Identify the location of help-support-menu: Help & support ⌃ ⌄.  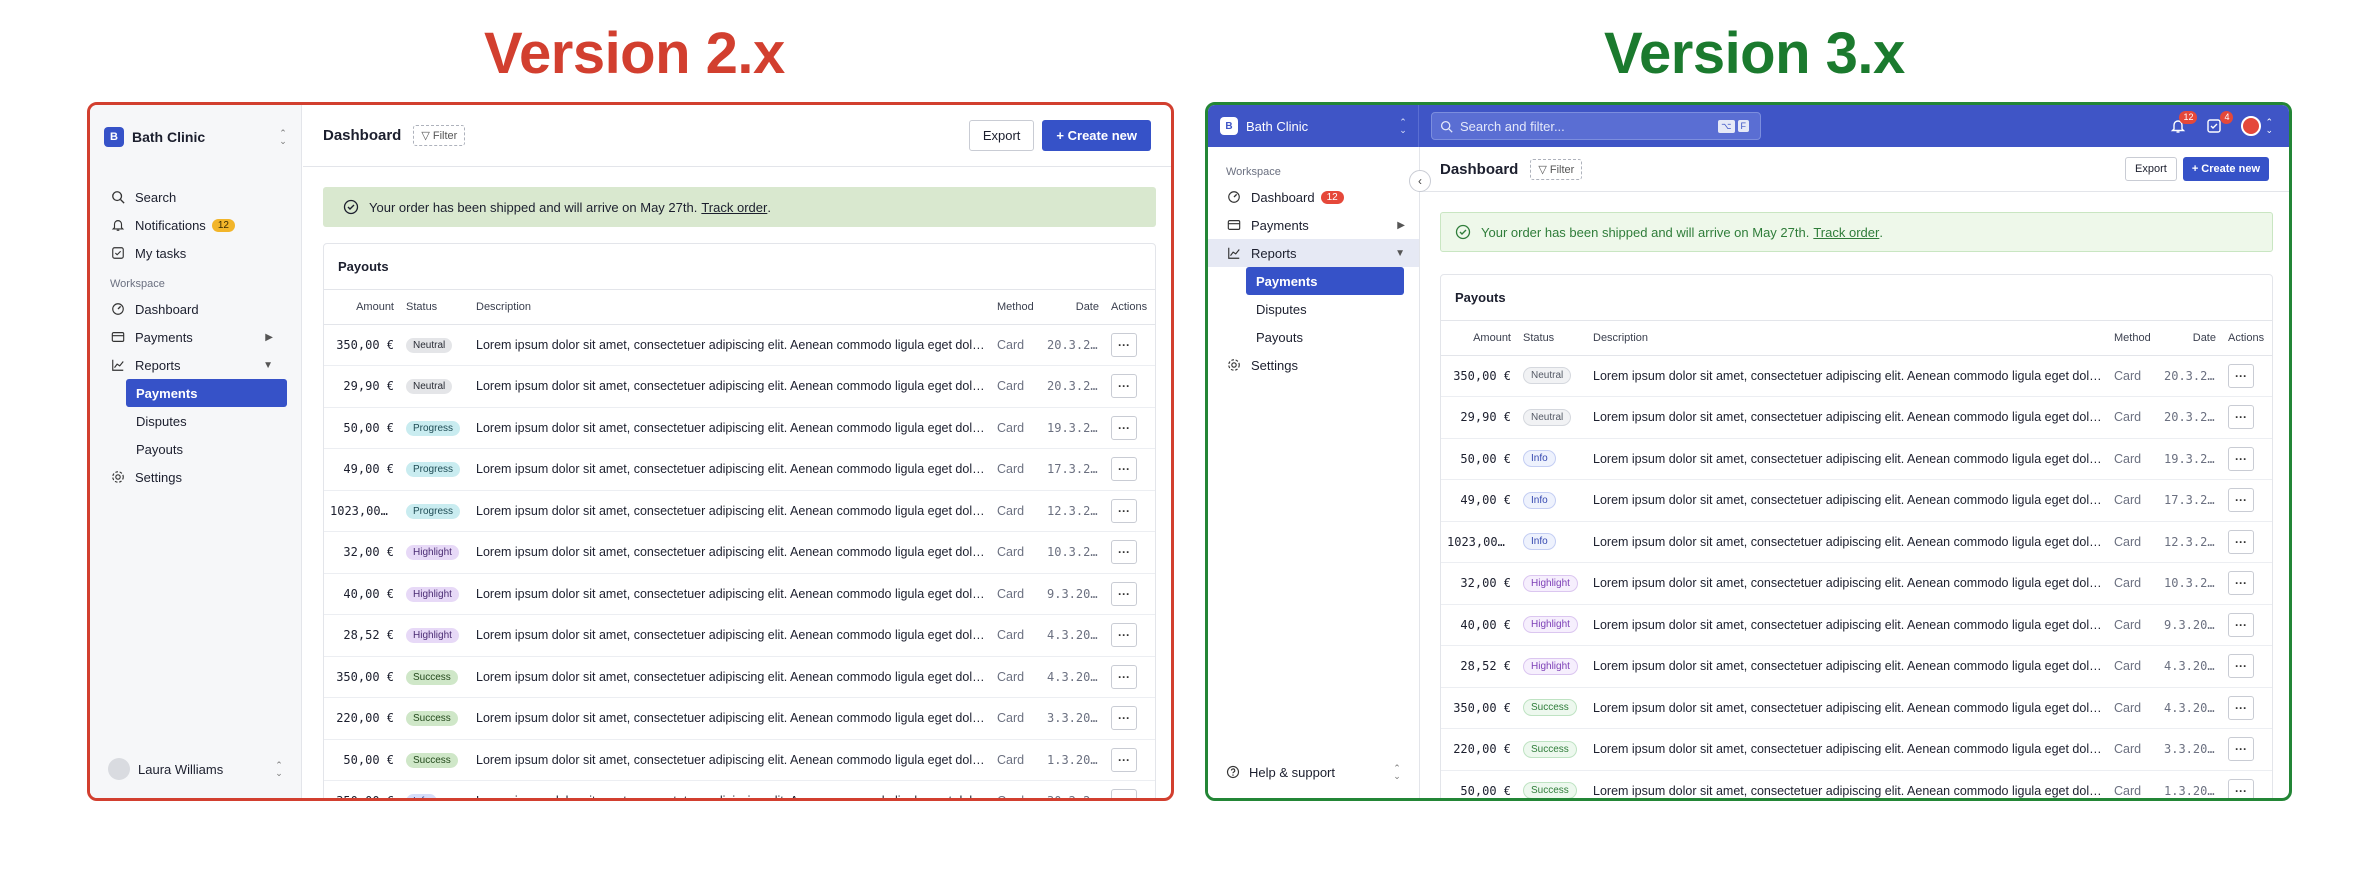
(1314, 772).